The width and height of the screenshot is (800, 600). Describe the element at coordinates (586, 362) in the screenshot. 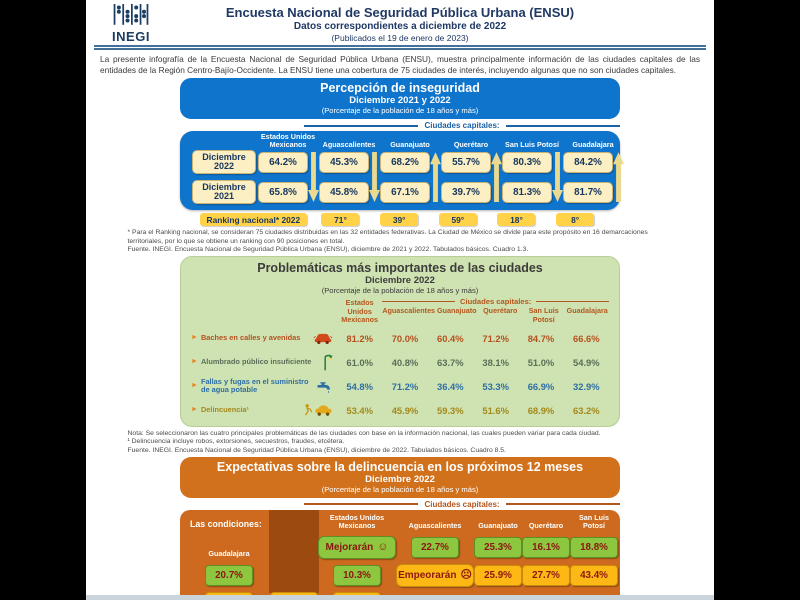

I see `problem-value: 54.9%` at that location.